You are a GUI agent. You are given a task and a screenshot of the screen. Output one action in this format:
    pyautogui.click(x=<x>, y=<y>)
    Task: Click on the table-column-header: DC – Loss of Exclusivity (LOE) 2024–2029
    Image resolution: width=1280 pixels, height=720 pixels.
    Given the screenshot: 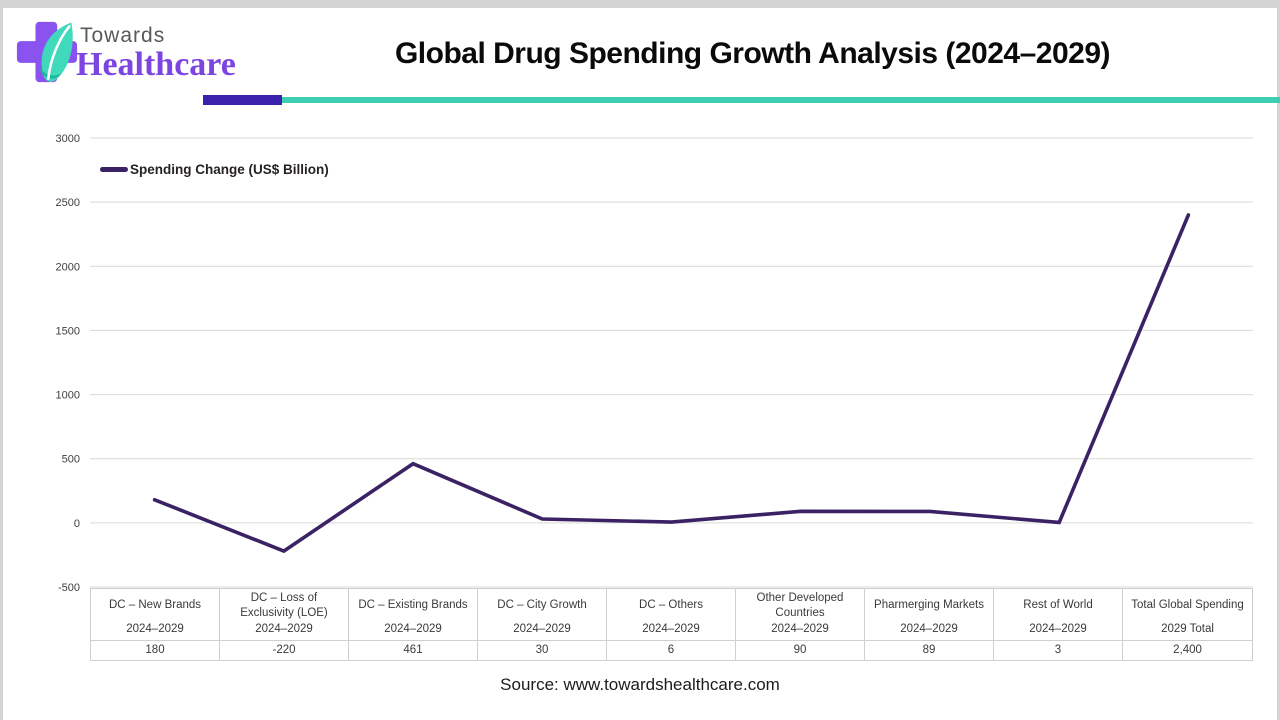 What is the action you would take?
    pyautogui.click(x=284, y=615)
    